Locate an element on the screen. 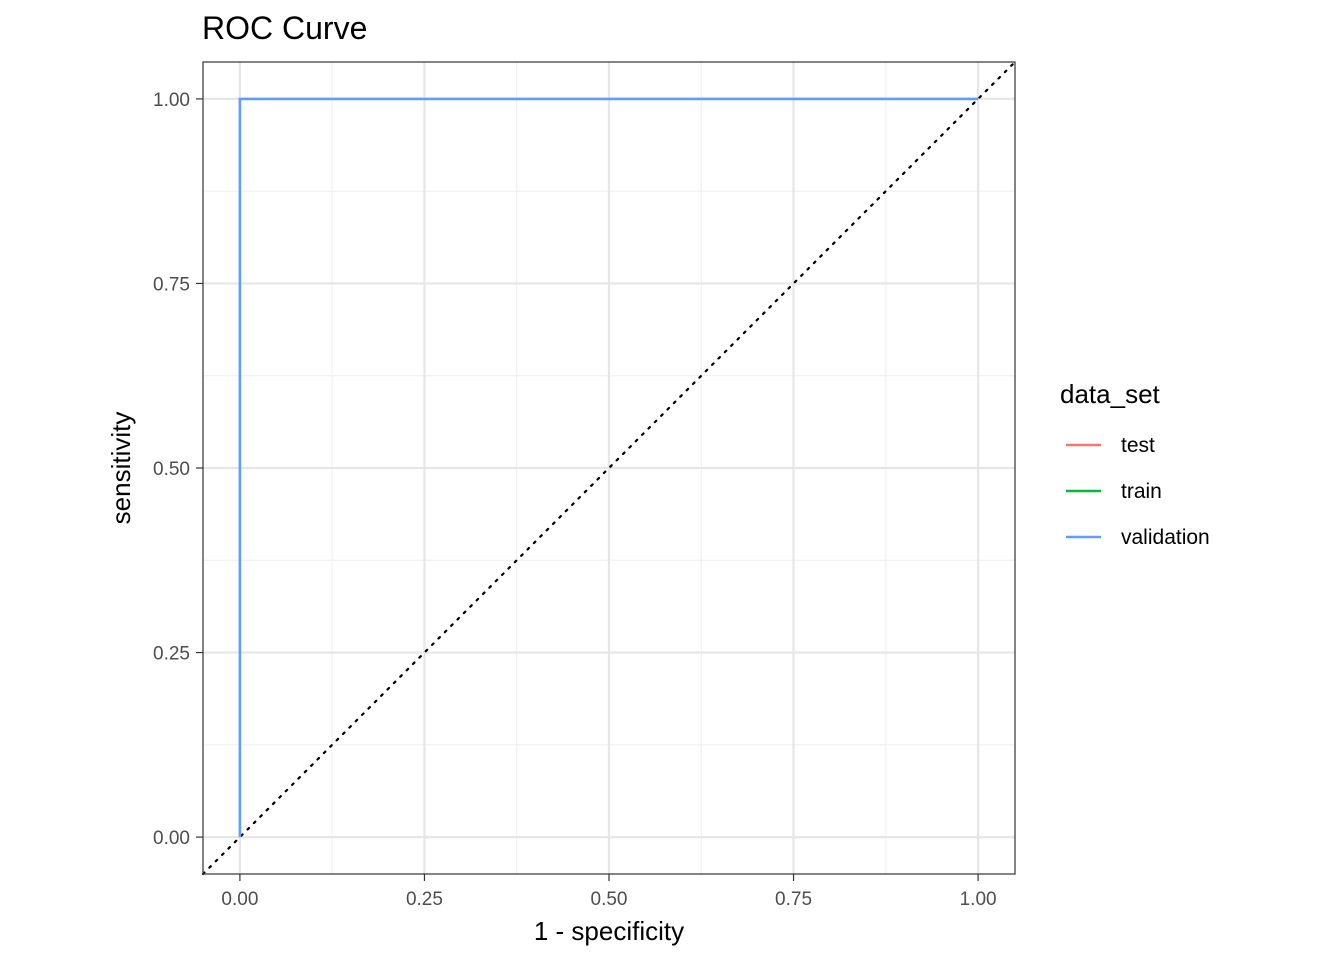 This screenshot has height=960, width=1344. legend-label-validation: validation is located at coordinates (1165, 537).